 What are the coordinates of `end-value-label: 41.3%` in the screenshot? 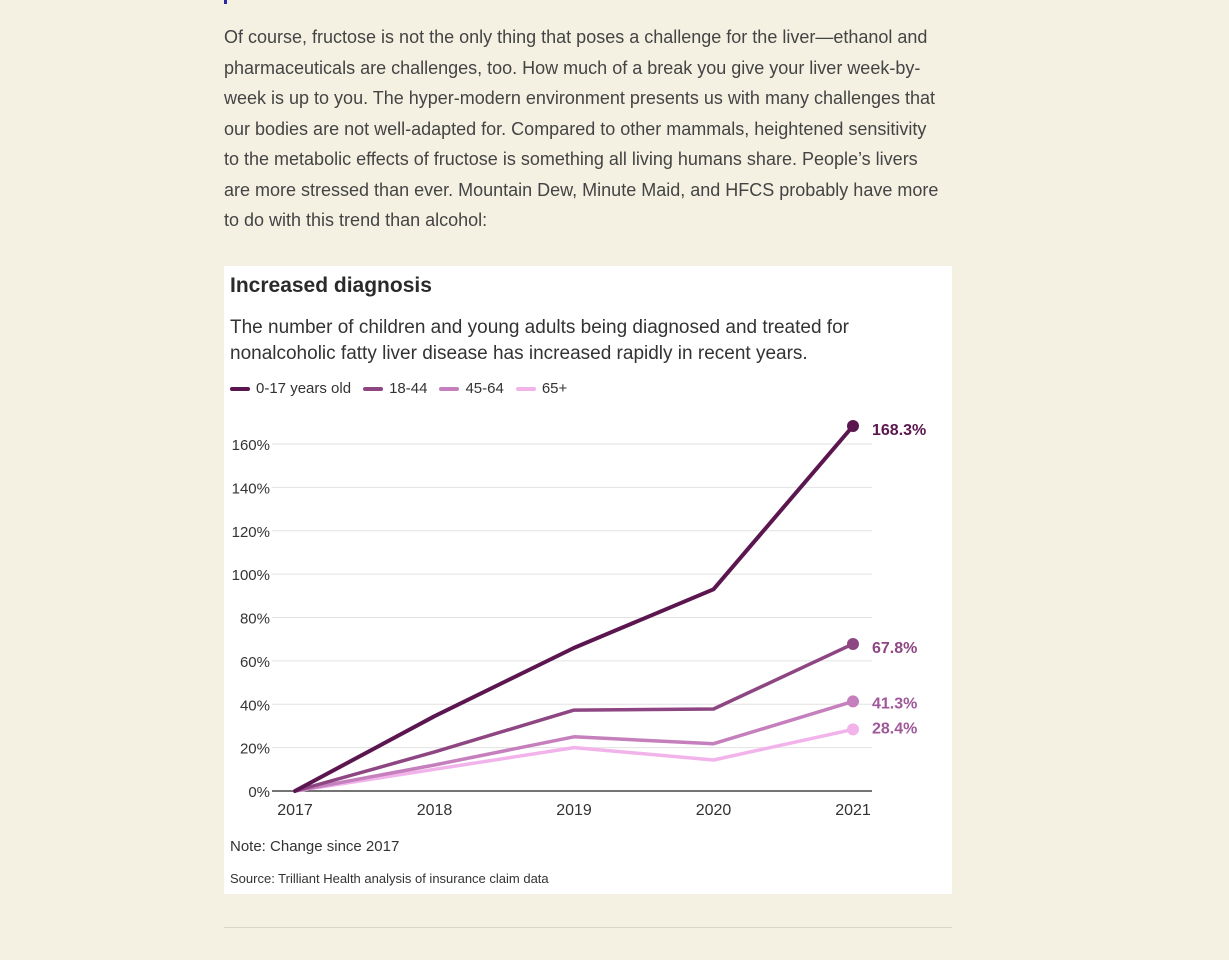 It's located at (894, 703).